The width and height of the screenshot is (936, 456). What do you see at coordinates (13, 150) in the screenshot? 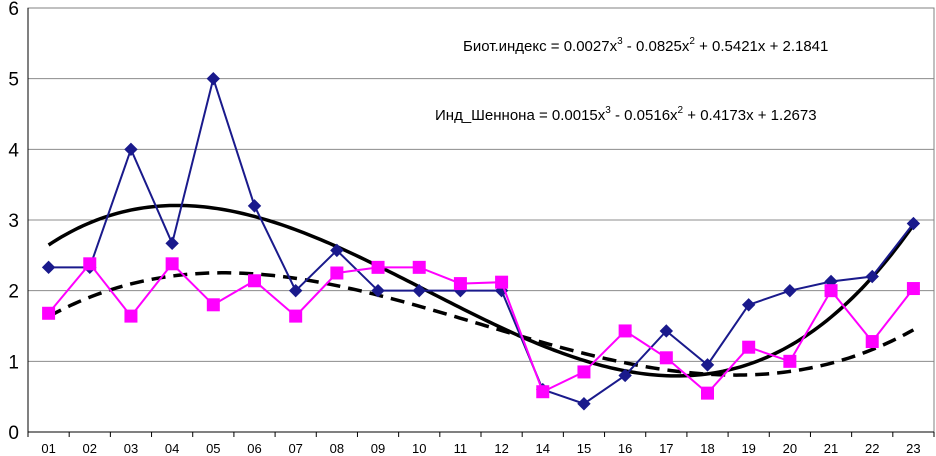
I see `y-tick-label: 4` at bounding box center [13, 150].